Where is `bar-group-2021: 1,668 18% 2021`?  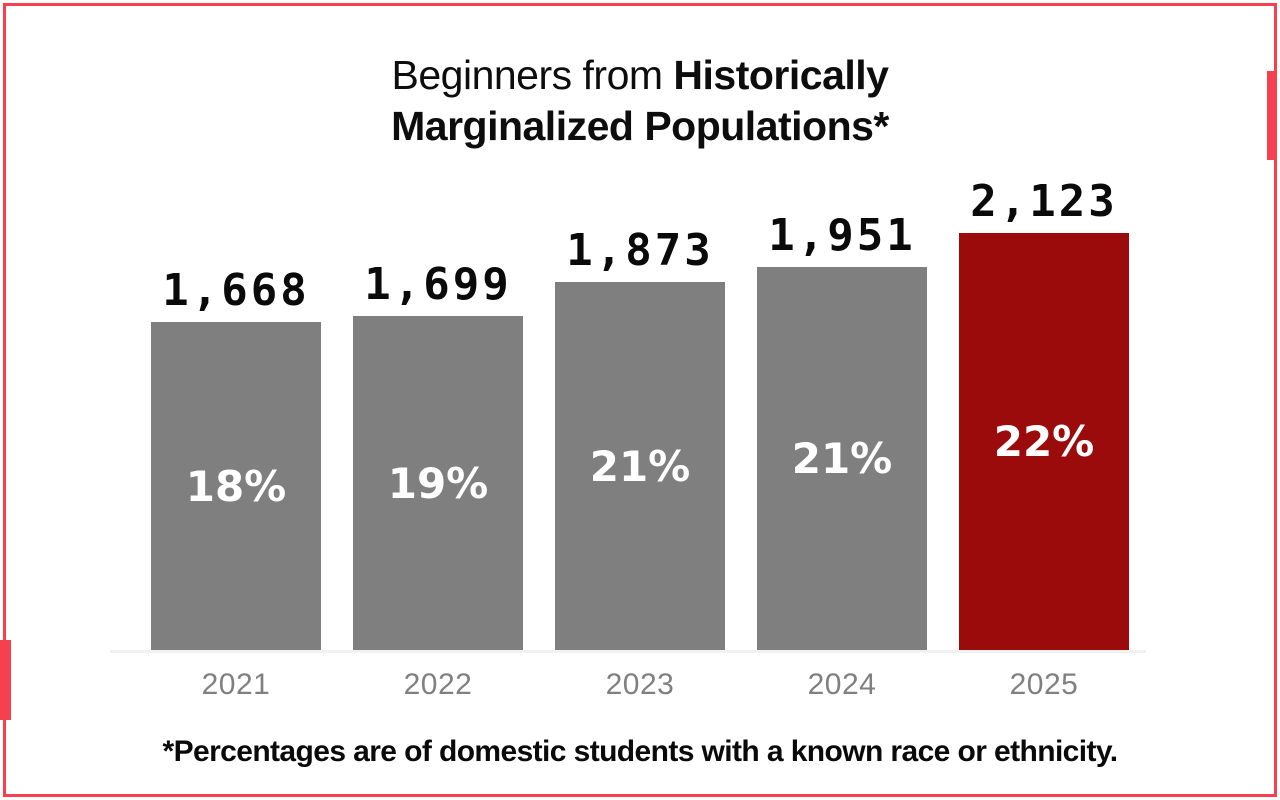 bar-group-2021: 1,668 18% 2021 is located at coordinates (236, 430).